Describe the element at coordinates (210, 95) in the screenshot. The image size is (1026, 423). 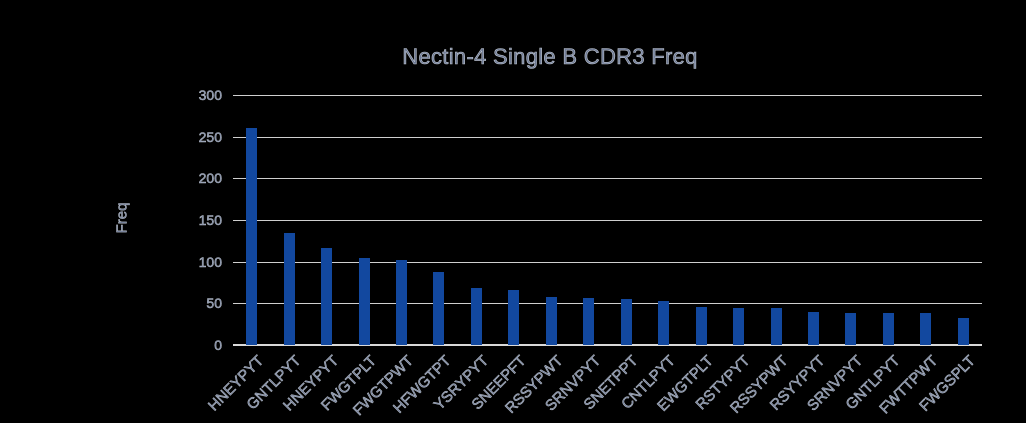
I see `y-tick-label: 300` at that location.